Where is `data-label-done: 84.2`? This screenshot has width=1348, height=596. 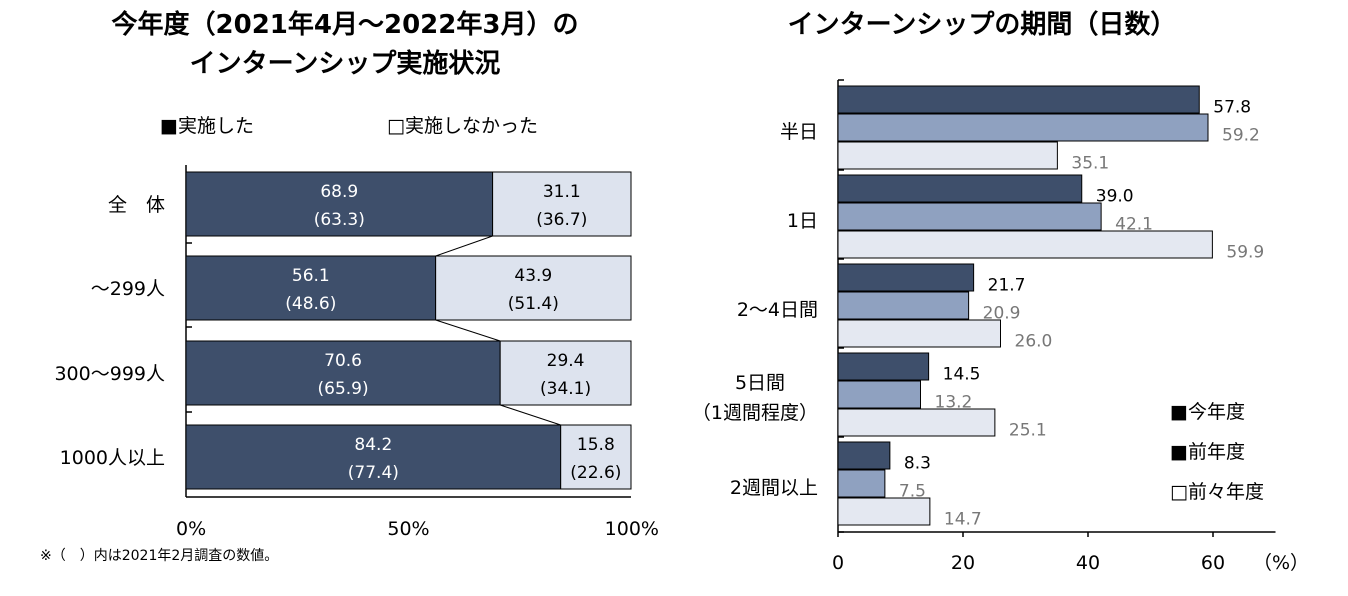 data-label-done: 84.2 is located at coordinates (373, 445).